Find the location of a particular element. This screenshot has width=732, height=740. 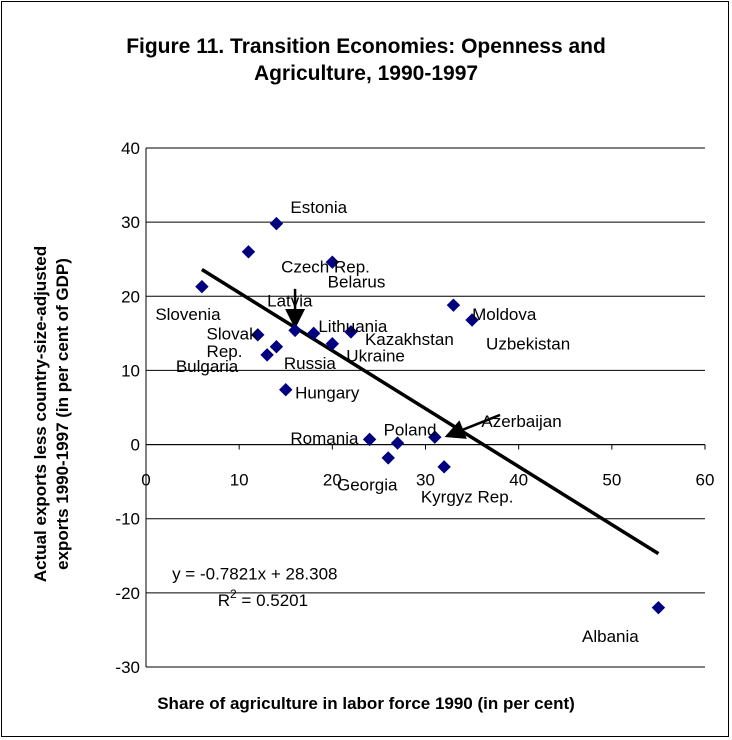

point-label: Russia is located at coordinates (310, 363).